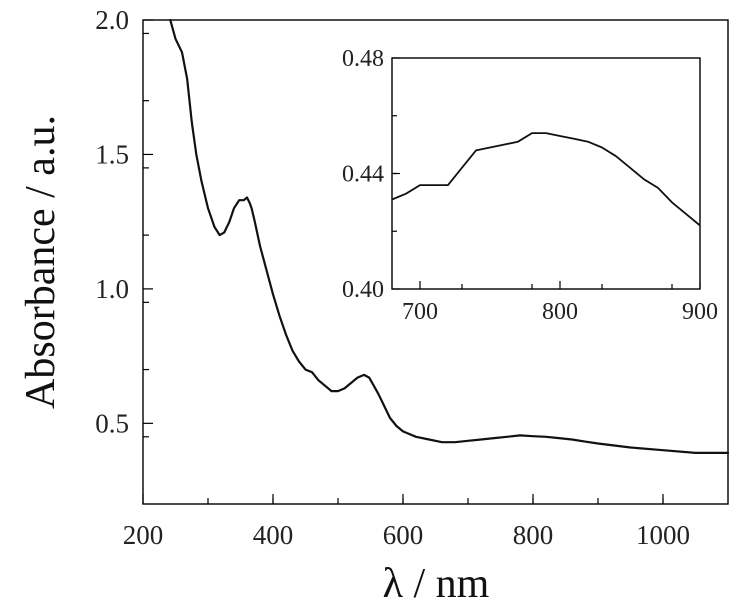  I want to click on inset-x-tick-label: 900, so click(700, 312).